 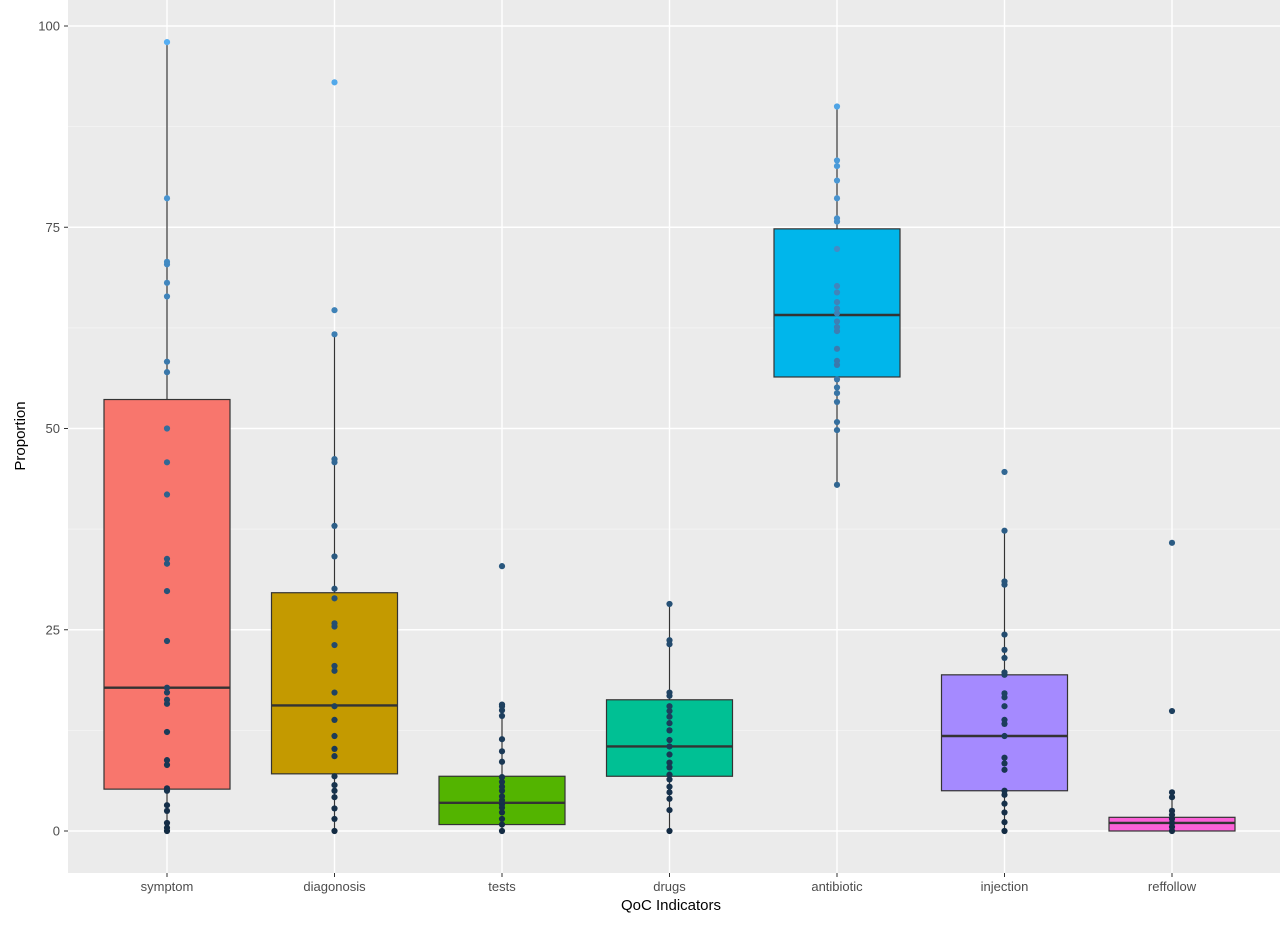 I want to click on box-symptom, so click(x=167, y=436).